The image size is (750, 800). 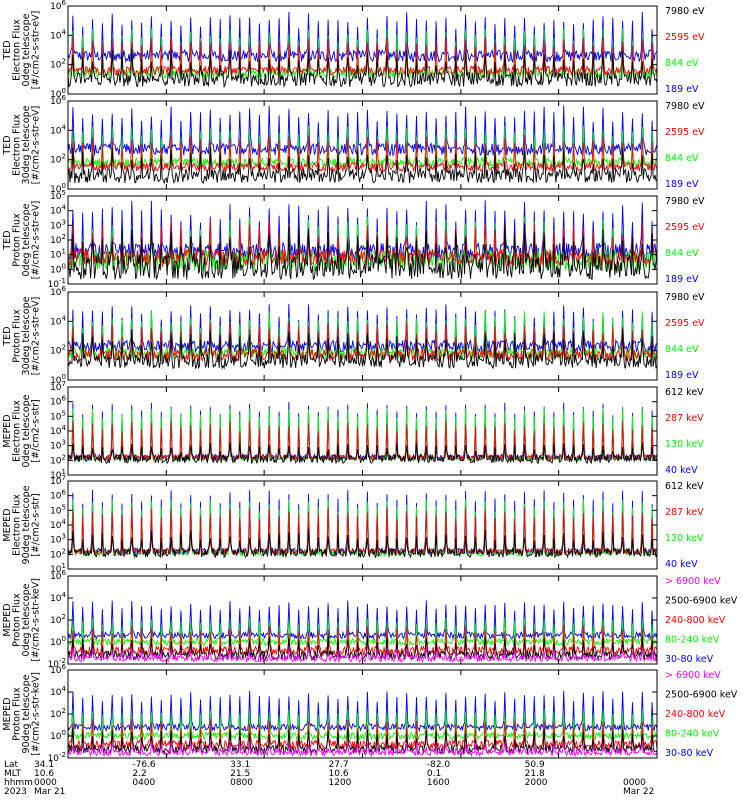 I want to click on x-axis-hhmm-value: 1600, so click(x=438, y=783).